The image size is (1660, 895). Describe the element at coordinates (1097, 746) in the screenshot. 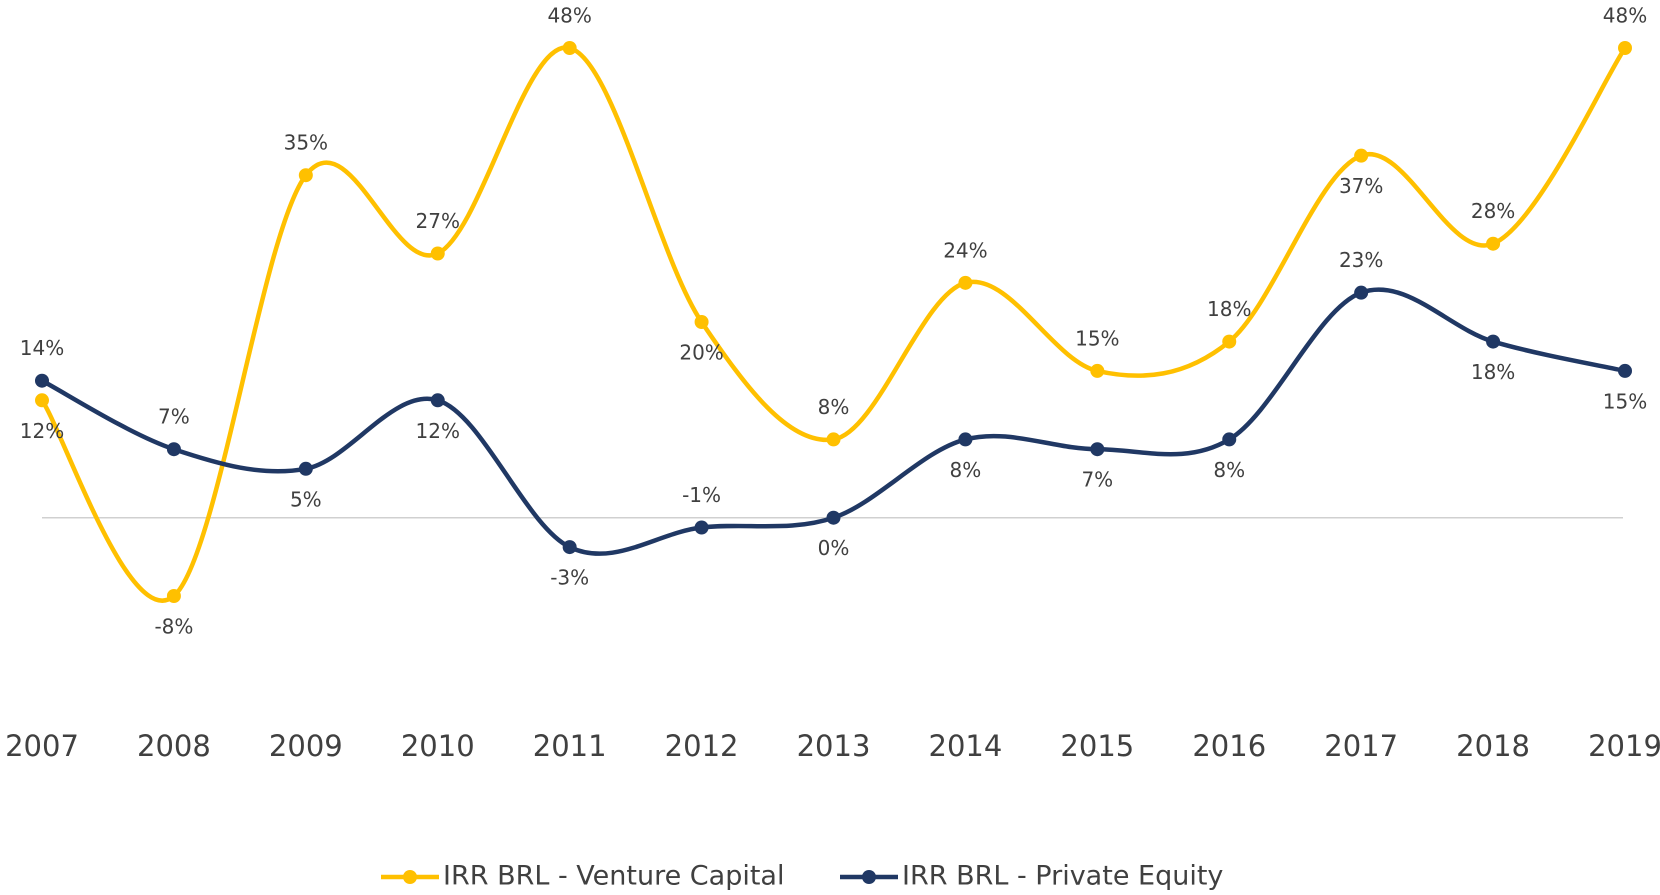

I see `x-tick-label: 2015` at that location.